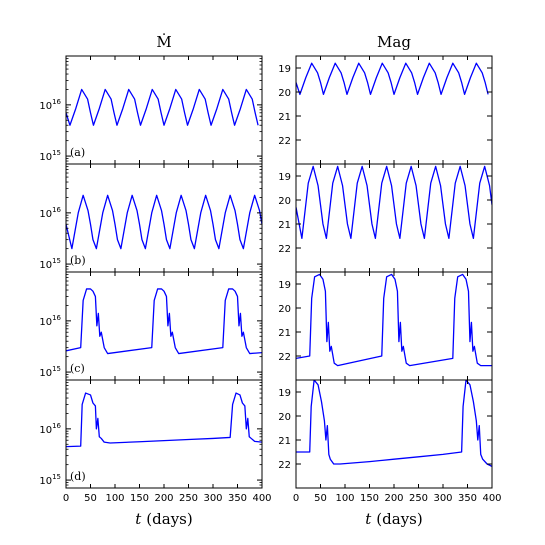  What do you see at coordinates (77, 368) in the screenshot?
I see `panel-label: (c)` at bounding box center [77, 368].